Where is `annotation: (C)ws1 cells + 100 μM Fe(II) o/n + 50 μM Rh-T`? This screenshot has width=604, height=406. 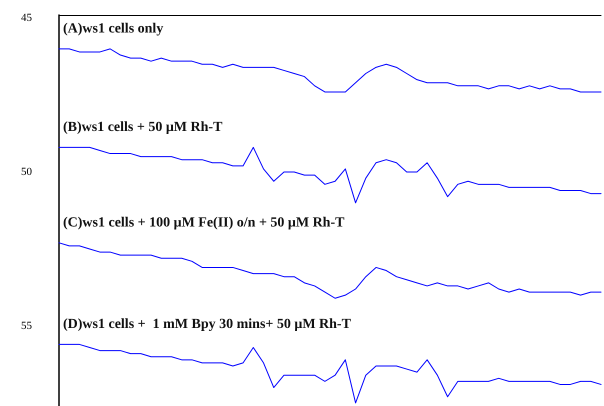
annotation: (C)ws1 cells + 100 μM Fe(II) o/n + 50 μM Rh-T is located at coordinates (204, 222).